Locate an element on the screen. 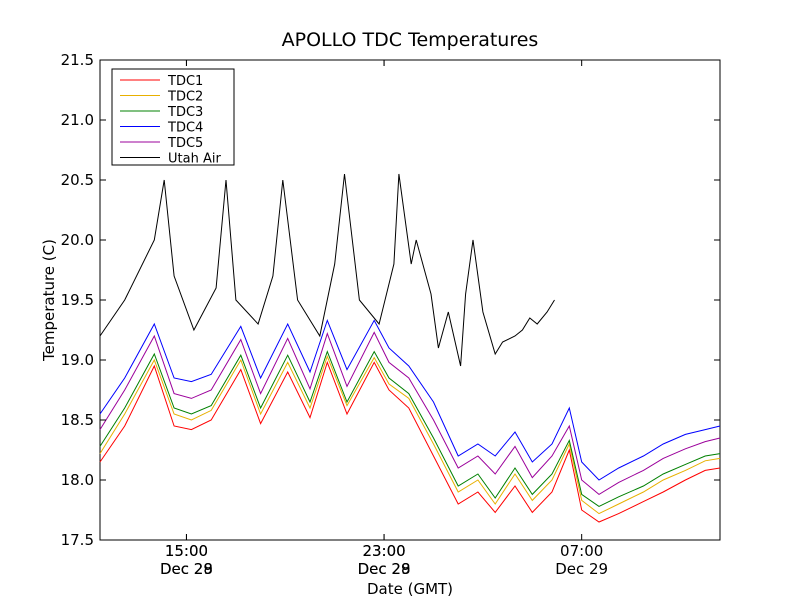 This screenshot has height=600, width=800. legend-label: TDC4 is located at coordinates (185, 128).